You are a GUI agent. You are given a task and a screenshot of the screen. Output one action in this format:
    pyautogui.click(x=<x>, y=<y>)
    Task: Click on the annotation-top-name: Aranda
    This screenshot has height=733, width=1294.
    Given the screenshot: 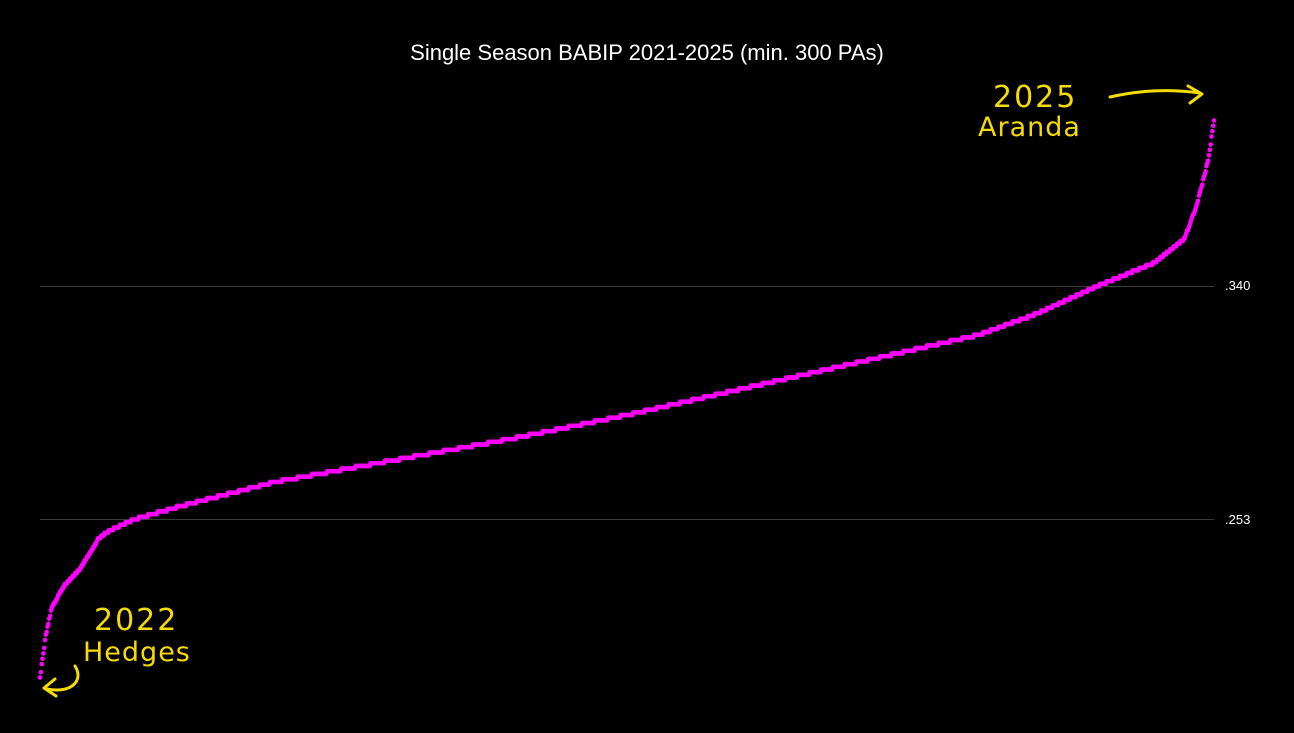 What is the action you would take?
    pyautogui.click(x=1029, y=127)
    